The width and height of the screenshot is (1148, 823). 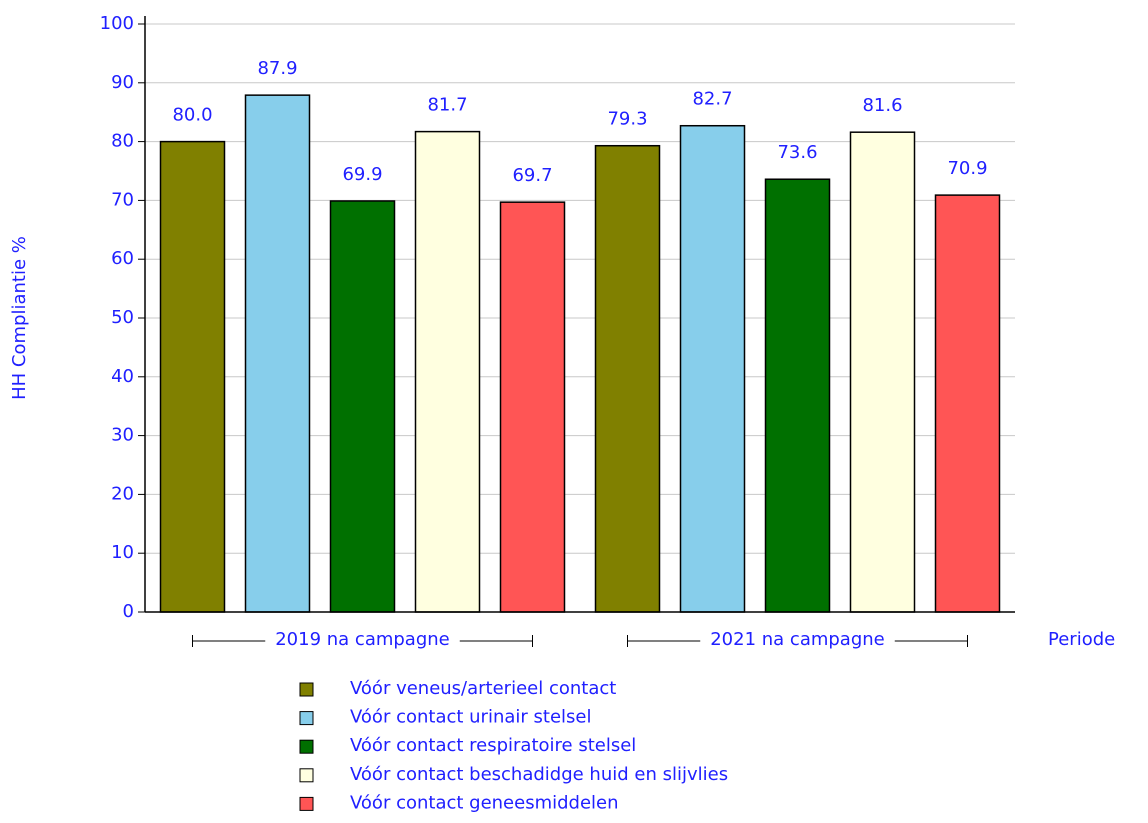 I want to click on value-label: 79.3, so click(x=627, y=119).